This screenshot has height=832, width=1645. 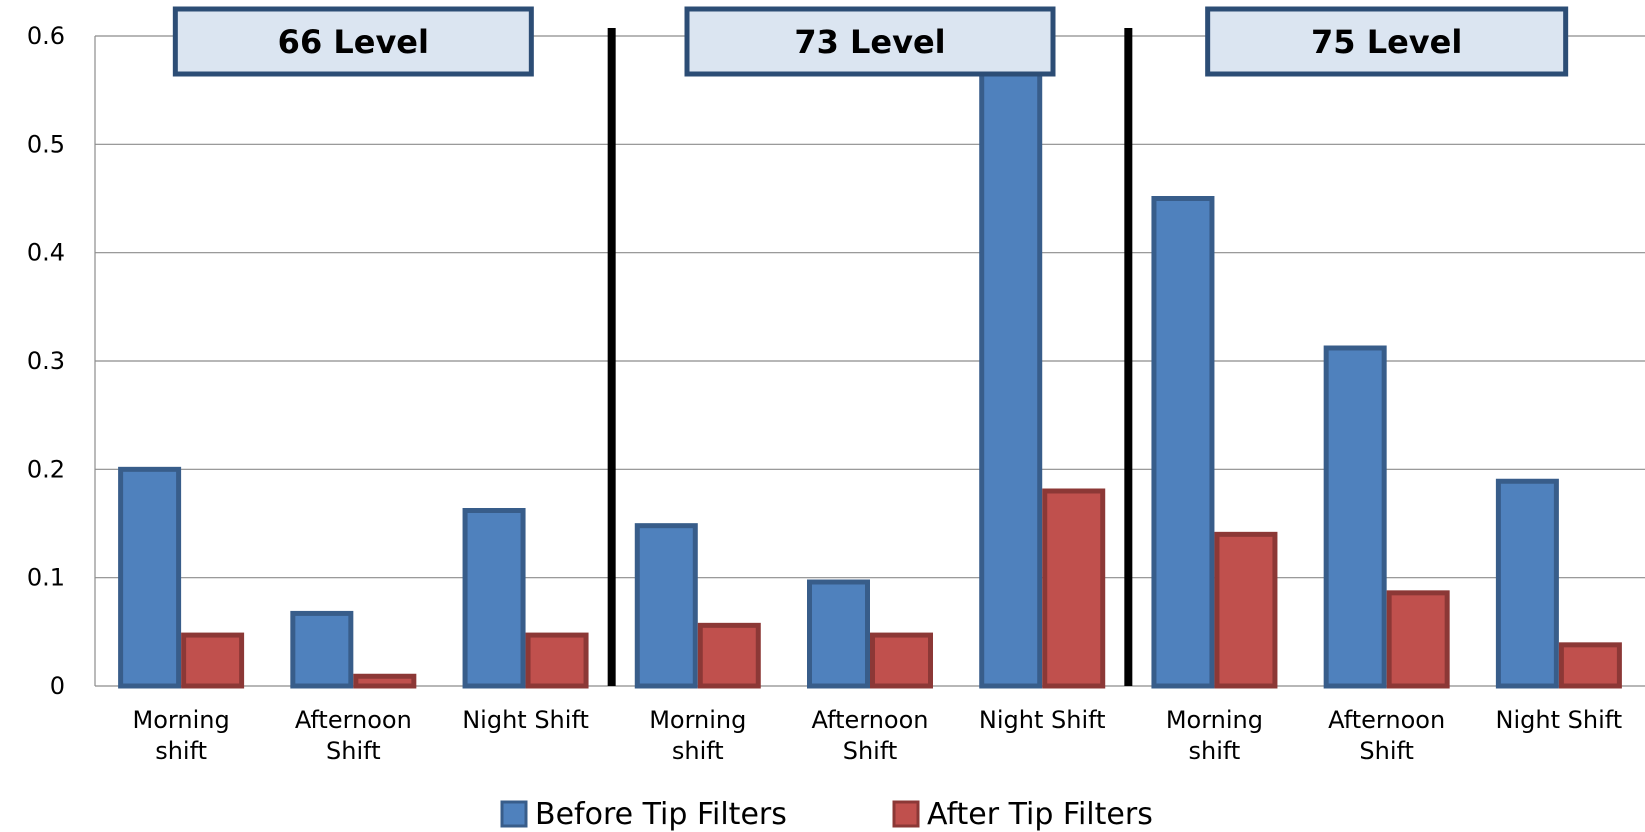 What do you see at coordinates (826, 814) in the screenshot?
I see `legend: Before Tip Filters After Tip Filters` at bounding box center [826, 814].